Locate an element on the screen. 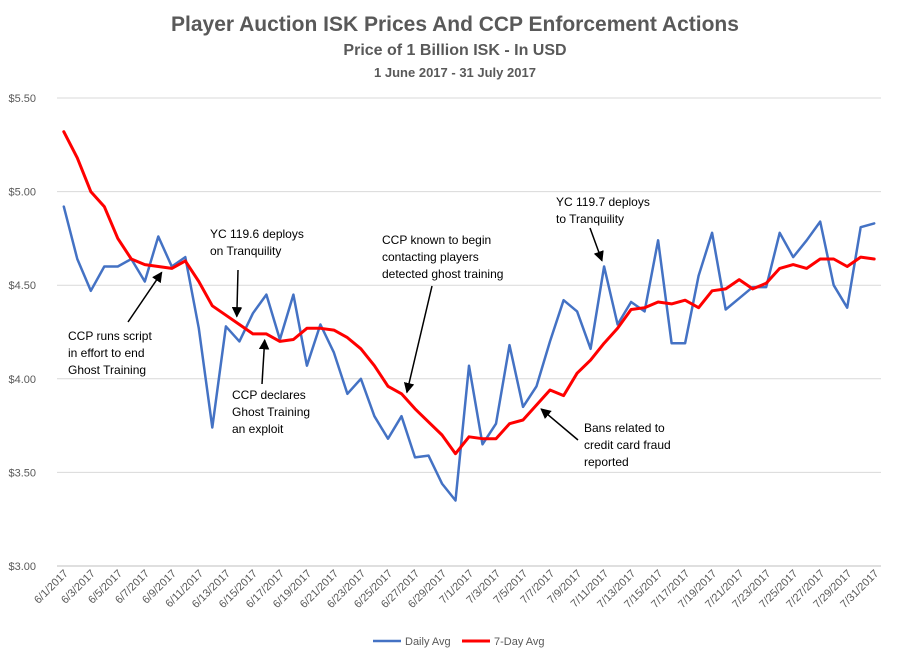 This screenshot has height=661, width=910. annotation-bans: Bans related to credit card fraud reported is located at coordinates (605, 438).